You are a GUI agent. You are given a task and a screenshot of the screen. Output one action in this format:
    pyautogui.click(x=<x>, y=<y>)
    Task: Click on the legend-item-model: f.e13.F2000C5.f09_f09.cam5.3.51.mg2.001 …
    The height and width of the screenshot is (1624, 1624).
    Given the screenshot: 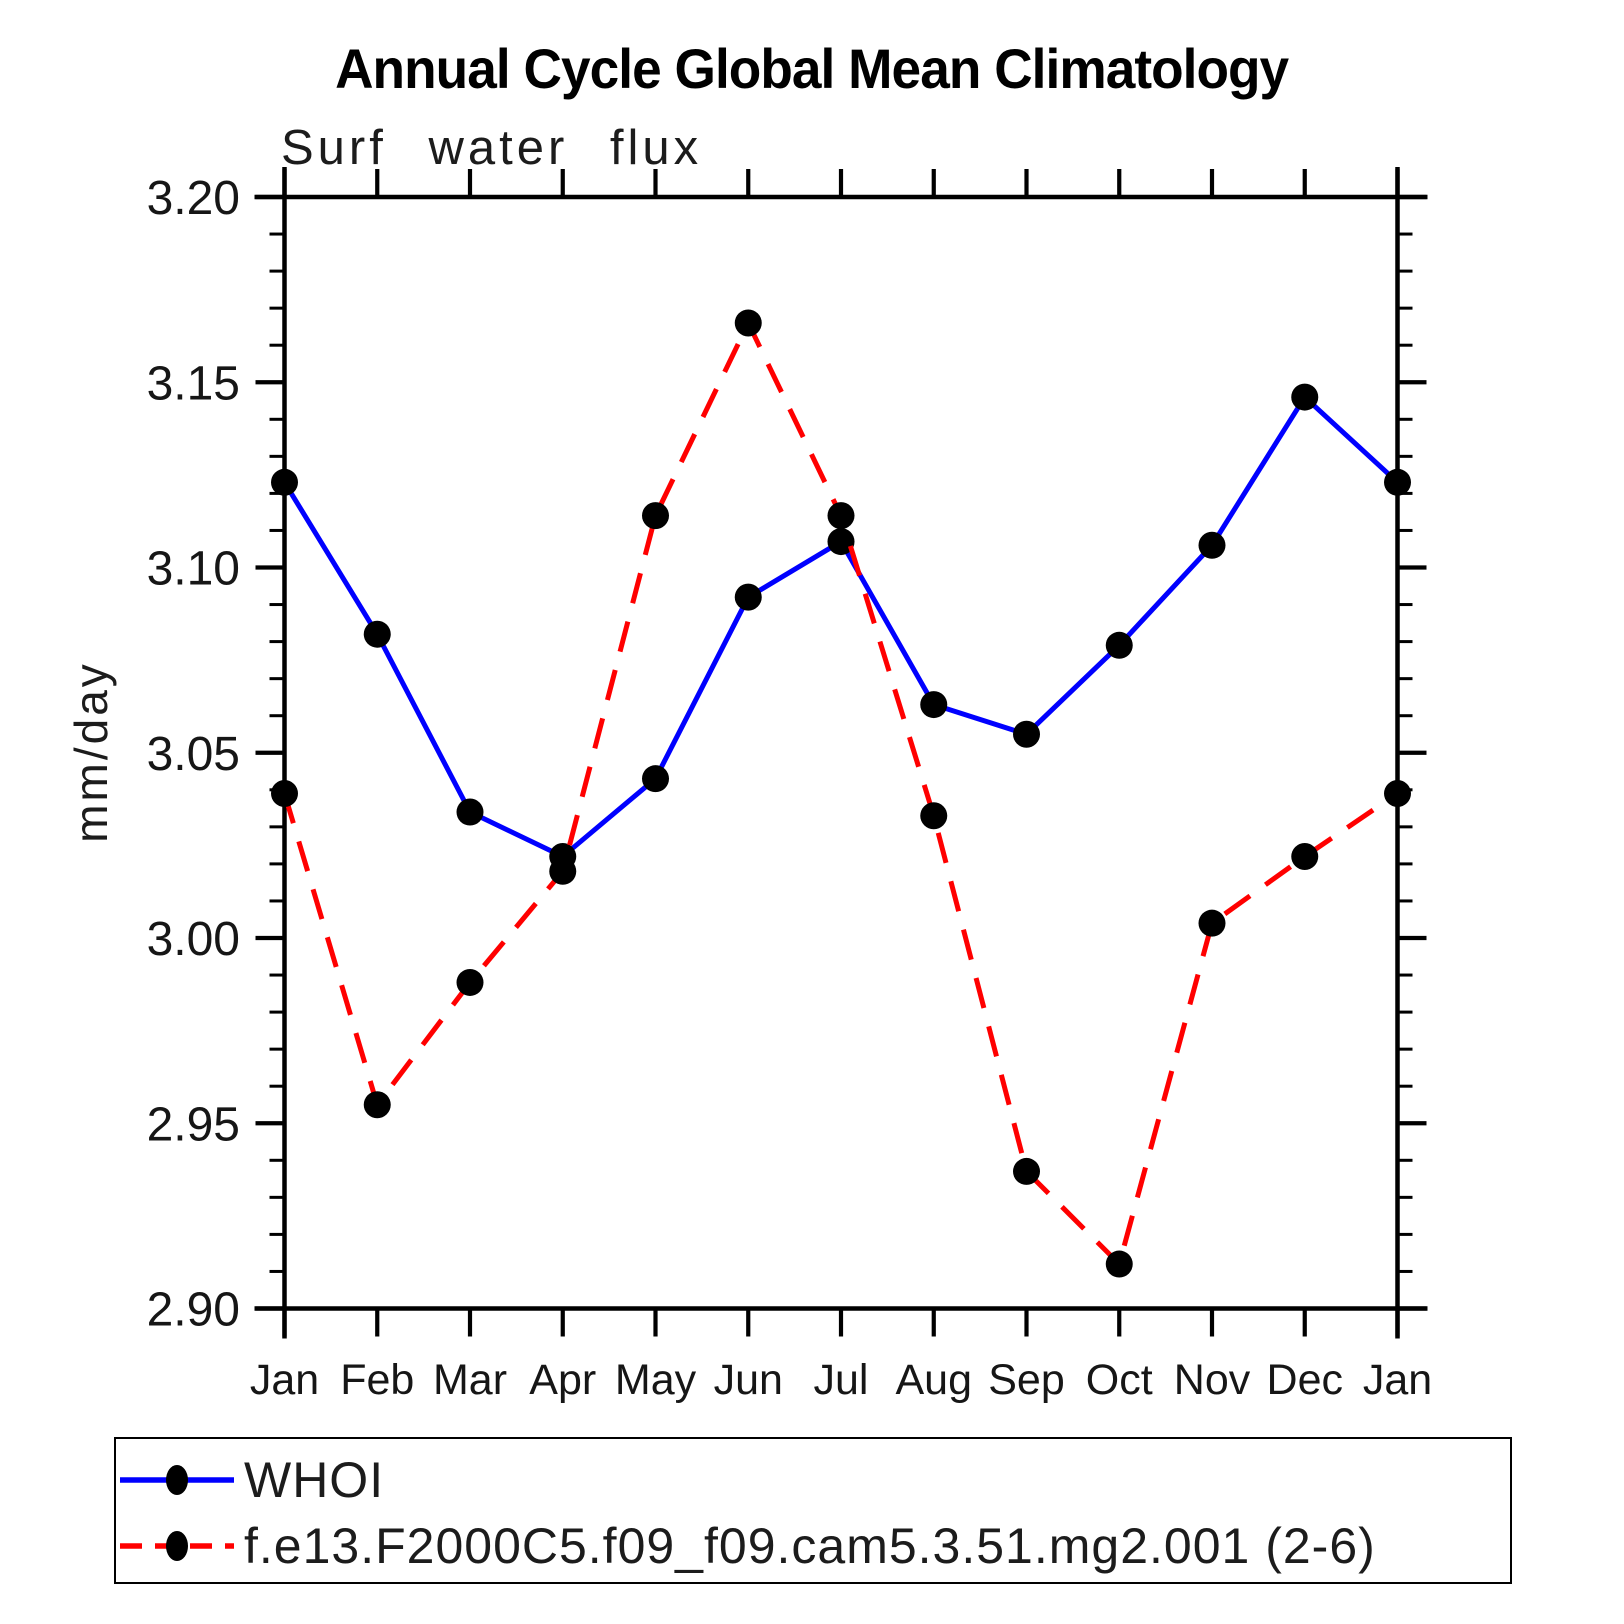 What is the action you would take?
    pyautogui.click(x=748, y=1546)
    